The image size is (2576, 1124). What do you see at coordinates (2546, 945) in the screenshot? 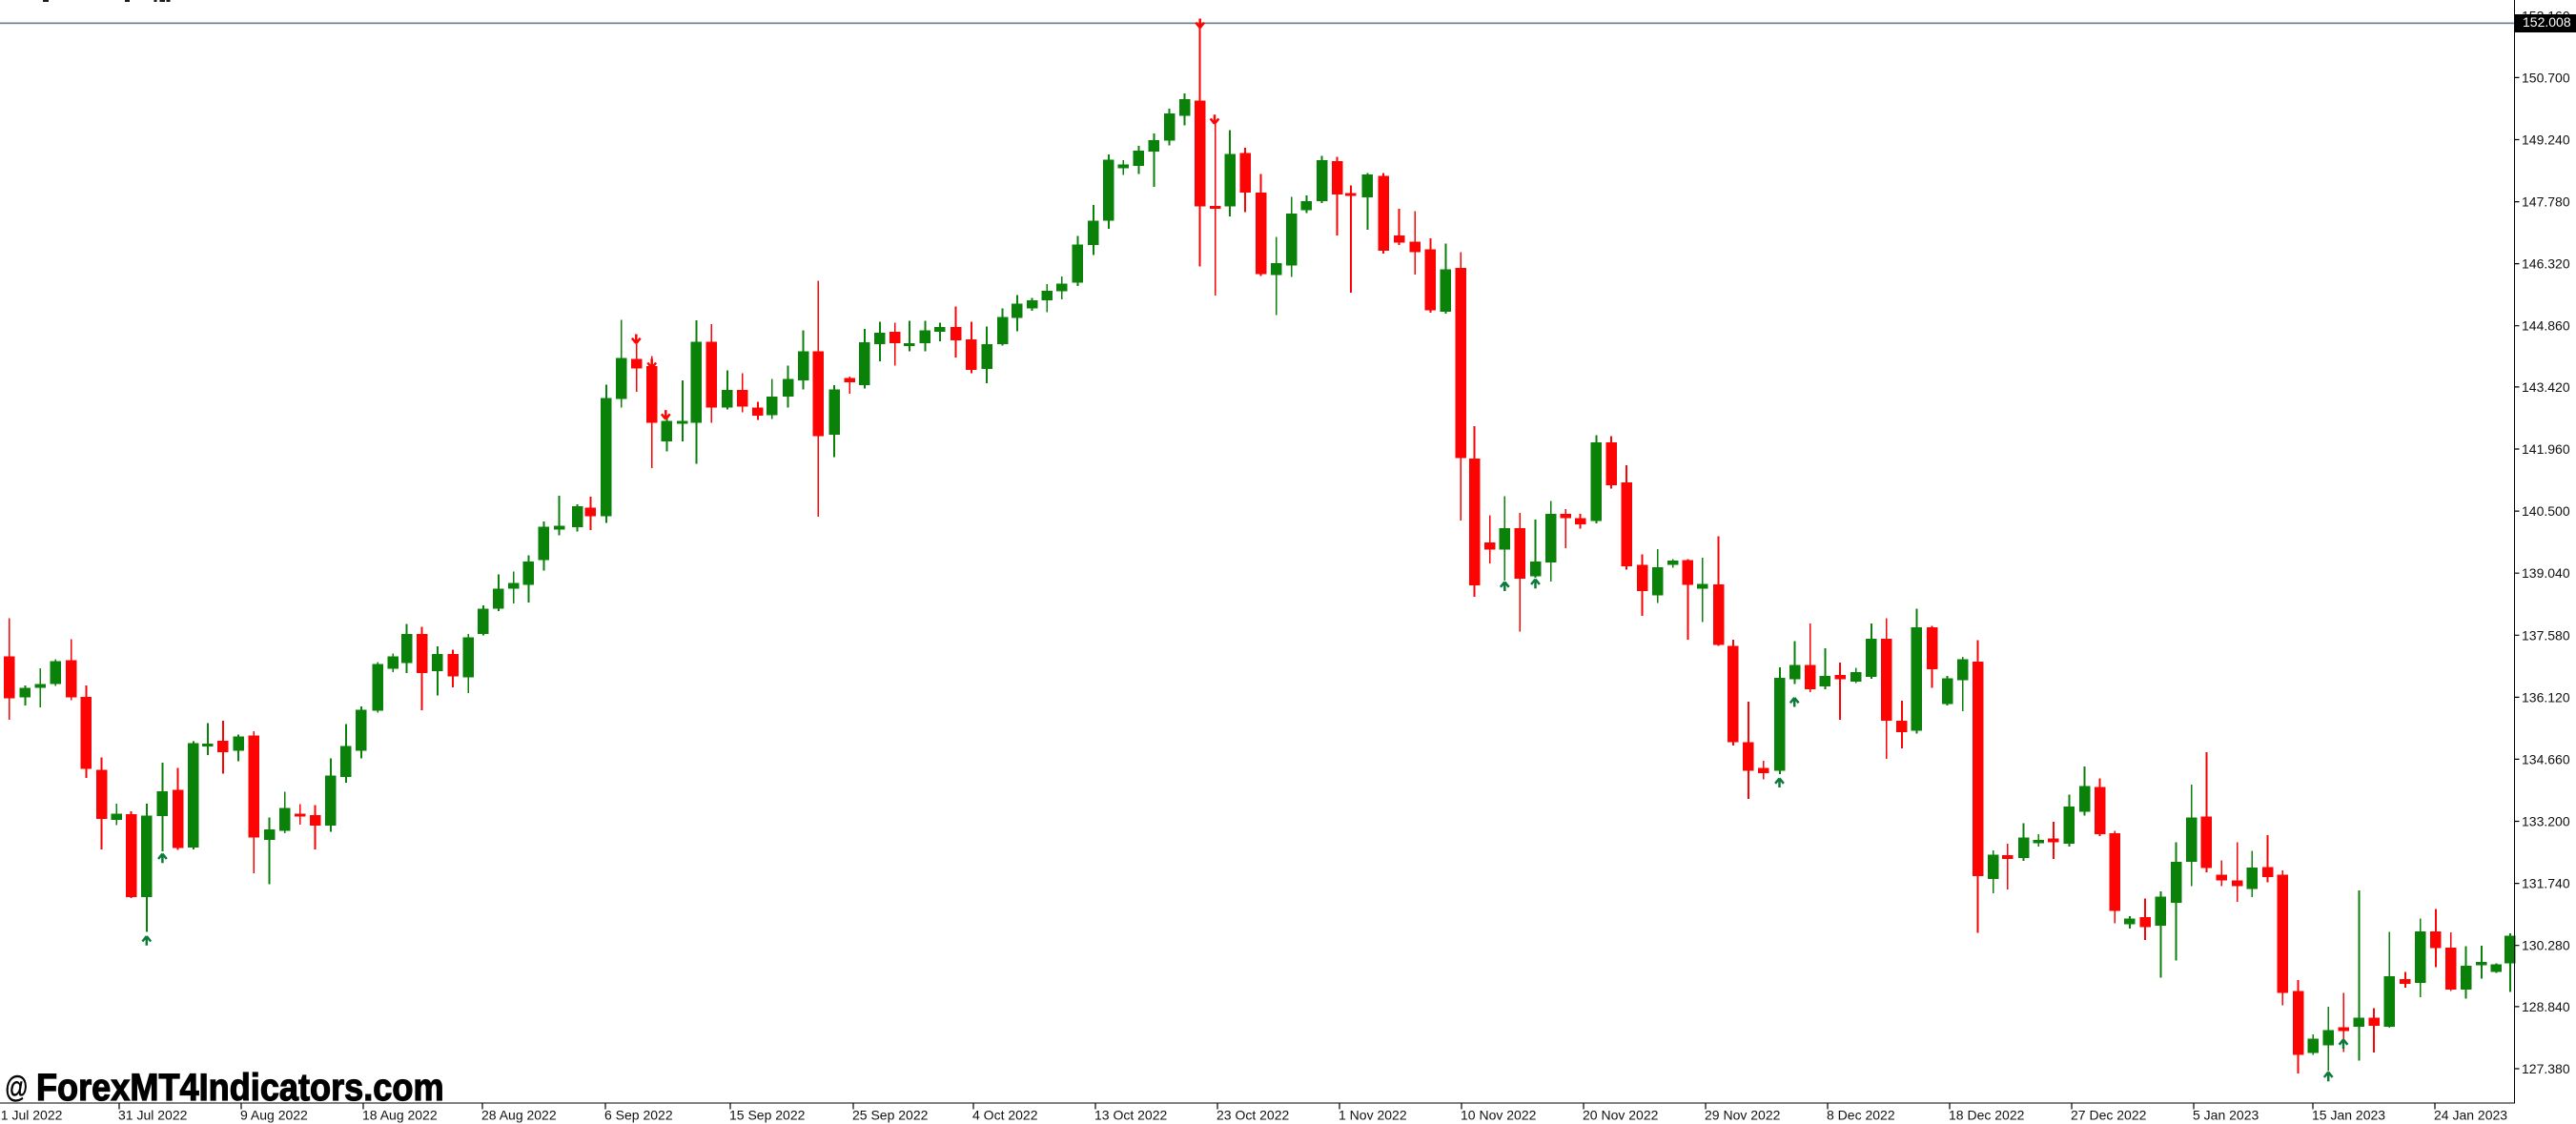
I see `svg-text: 130.280` at bounding box center [2546, 945].